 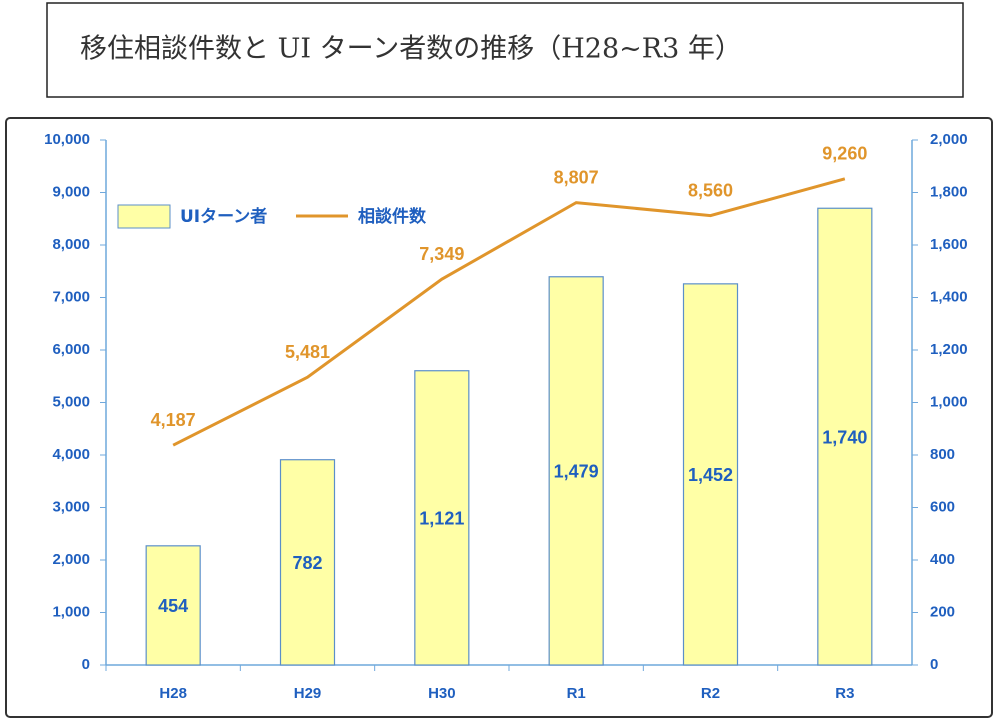 I want to click on bar-value-label: 1,479, so click(x=576, y=472).